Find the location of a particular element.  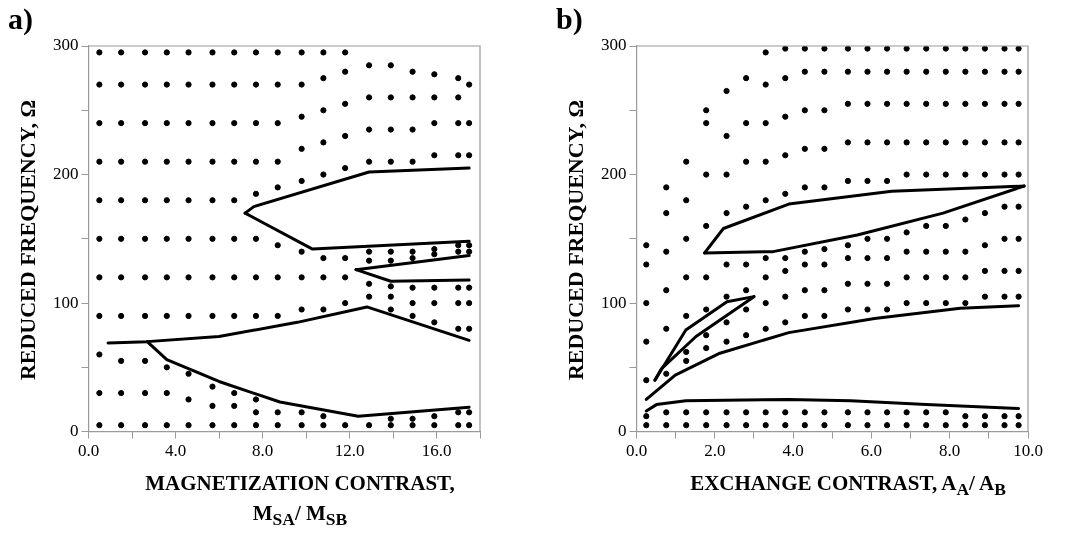

x-tick-label: 10.0 is located at coordinates (1028, 451).